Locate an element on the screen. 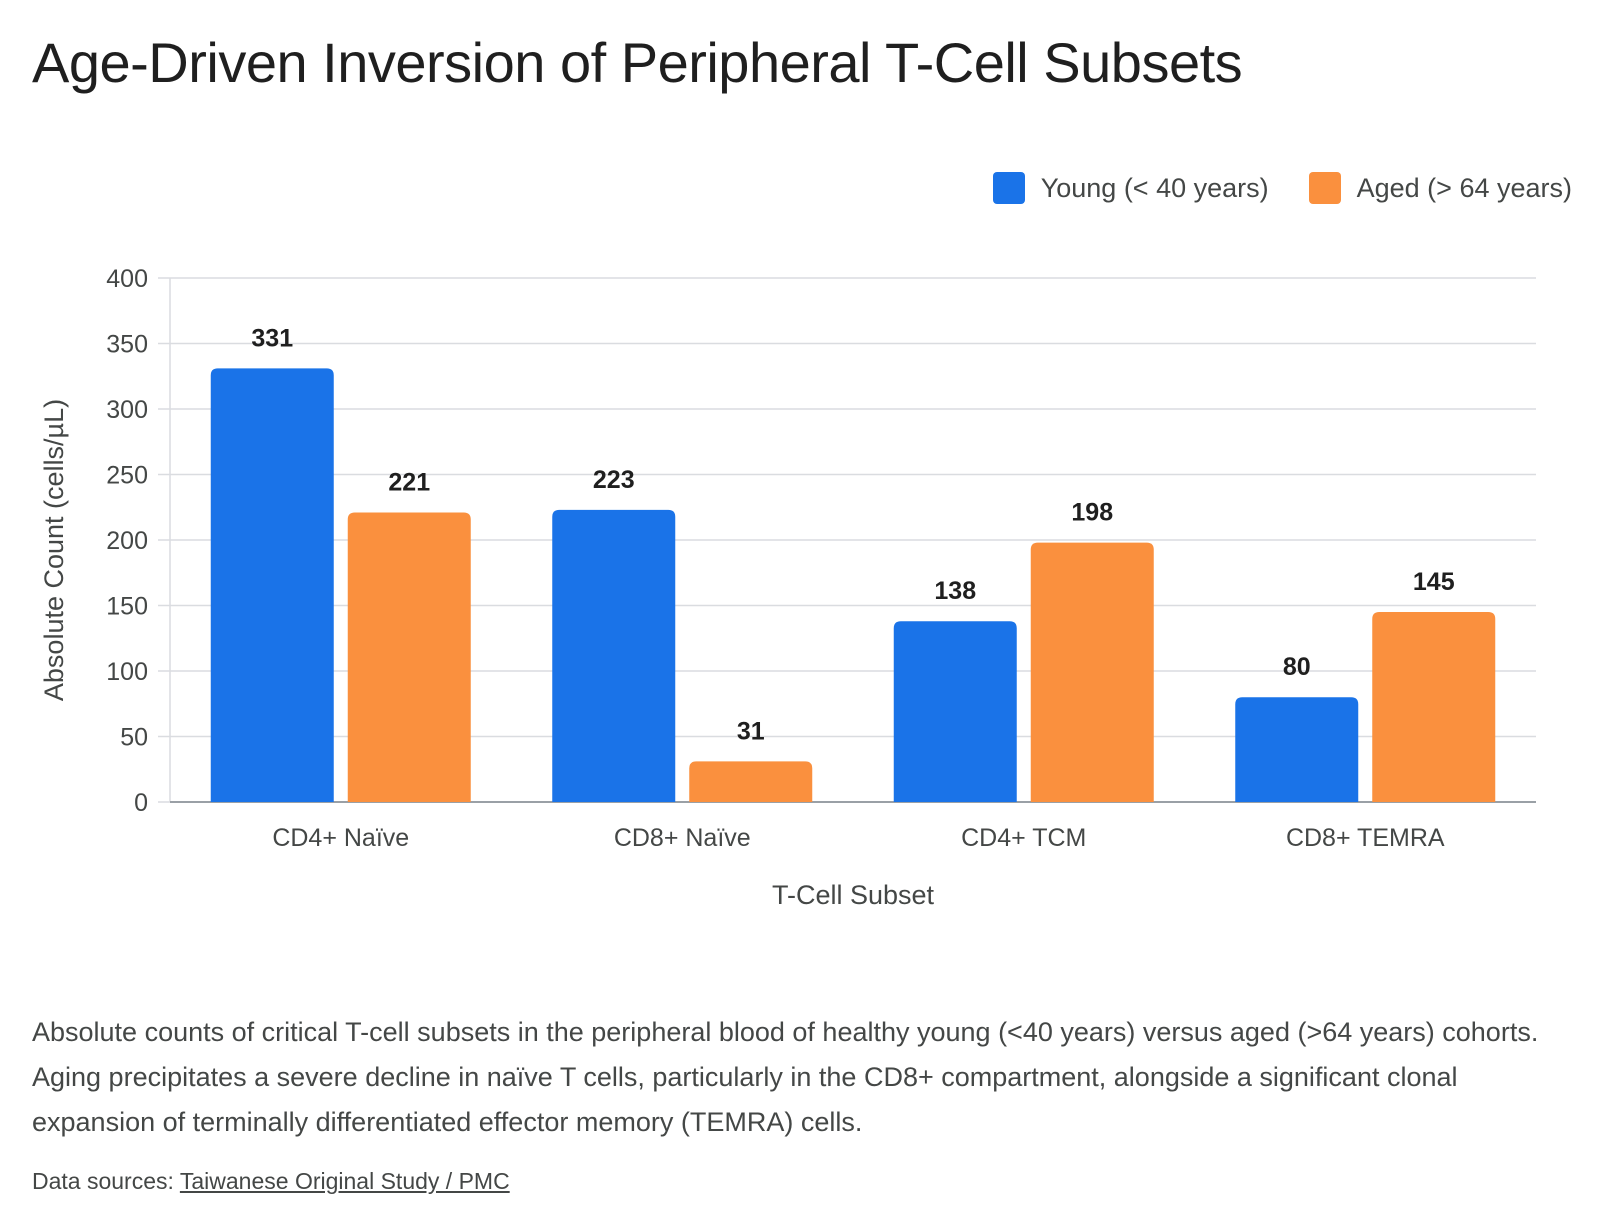 The height and width of the screenshot is (1228, 1600). legend-item-aged: Aged (> 64 years) is located at coordinates (1440, 188).